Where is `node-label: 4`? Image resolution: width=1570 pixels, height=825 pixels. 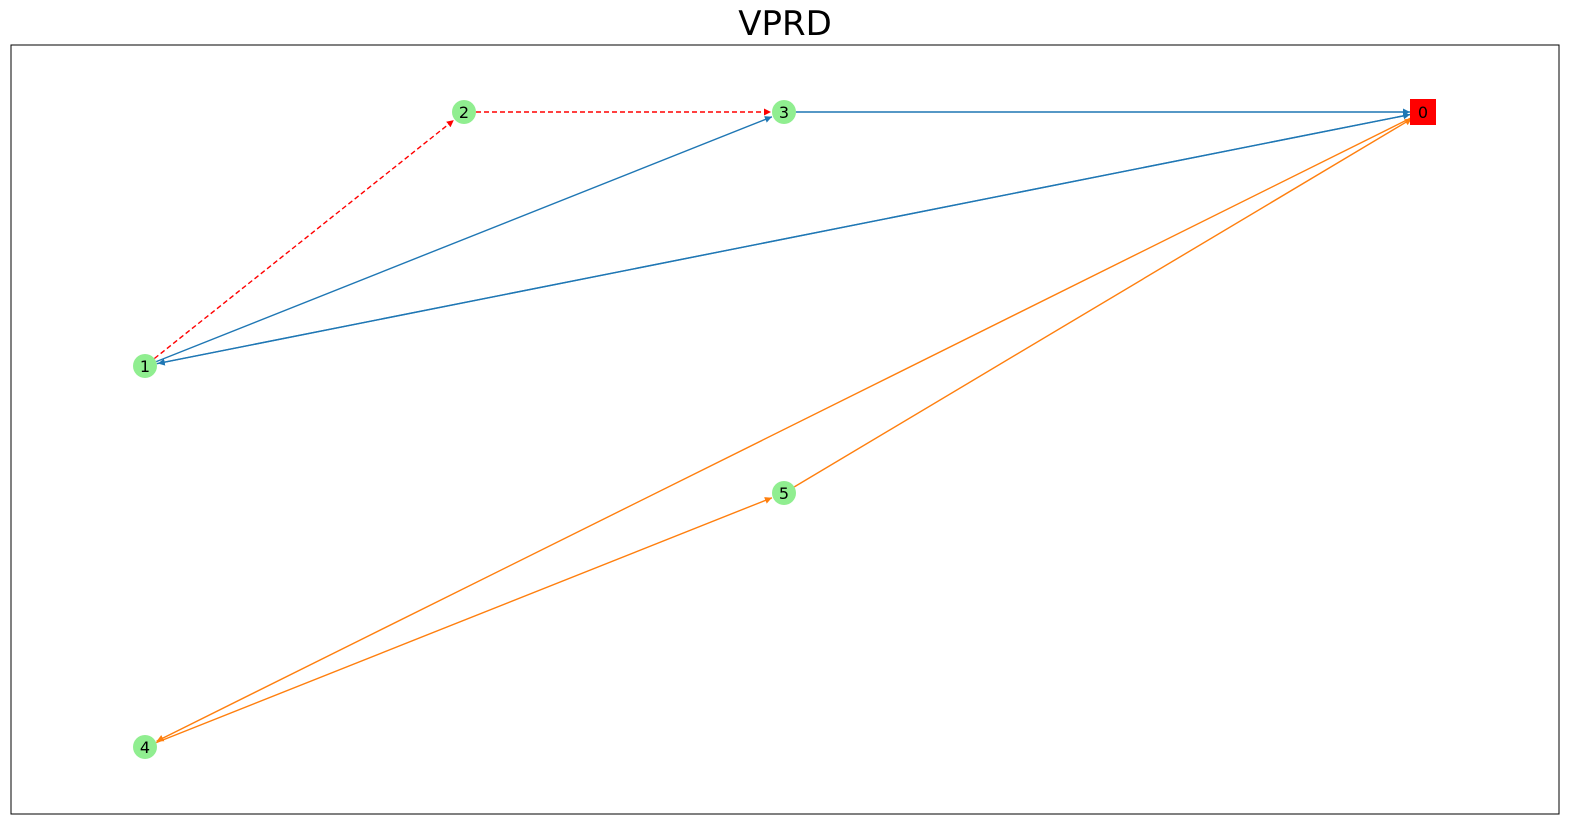 node-label: 4 is located at coordinates (145, 747).